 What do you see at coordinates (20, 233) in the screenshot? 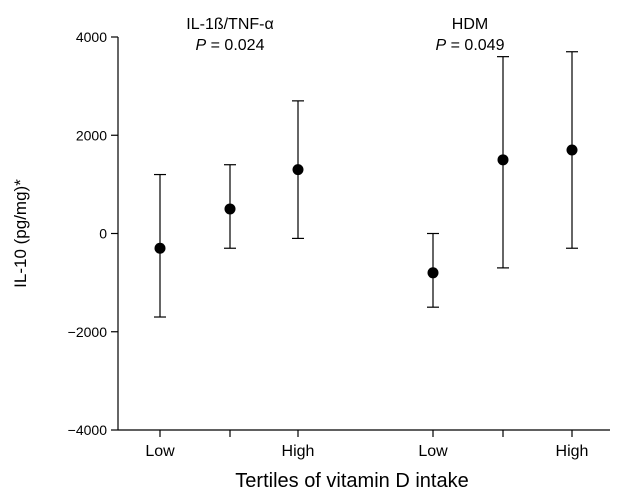
I see `y-axis-label: IL-10 (pg/mg)*` at bounding box center [20, 233].